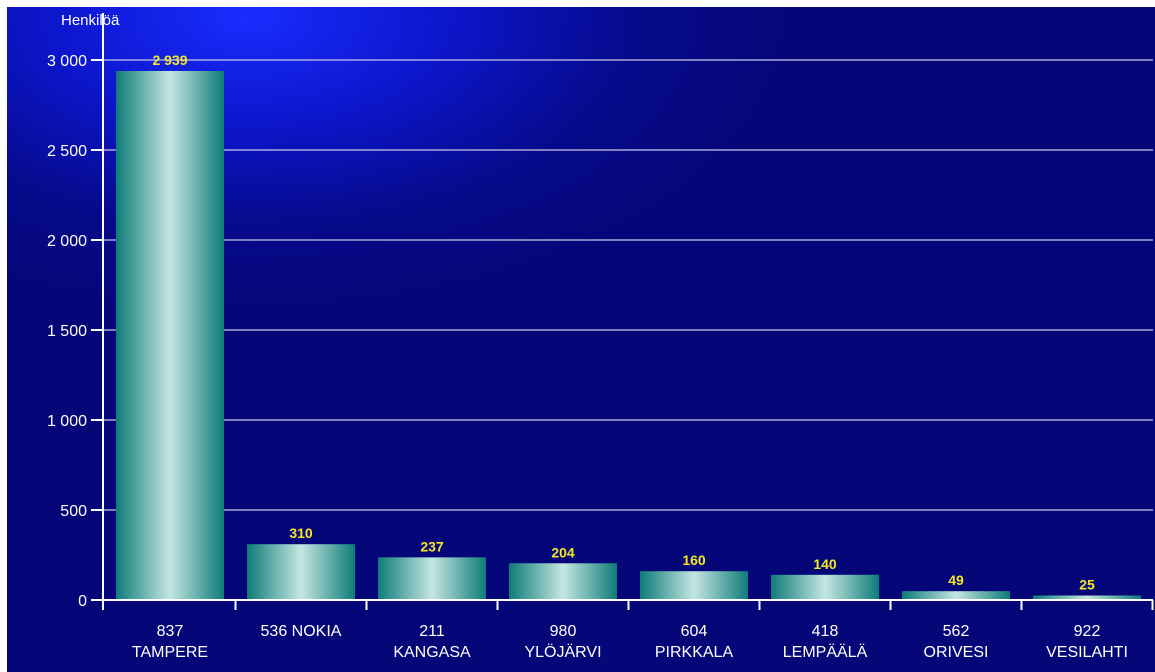 This screenshot has width=1155, height=672. I want to click on category-label: 211, so click(432, 631).